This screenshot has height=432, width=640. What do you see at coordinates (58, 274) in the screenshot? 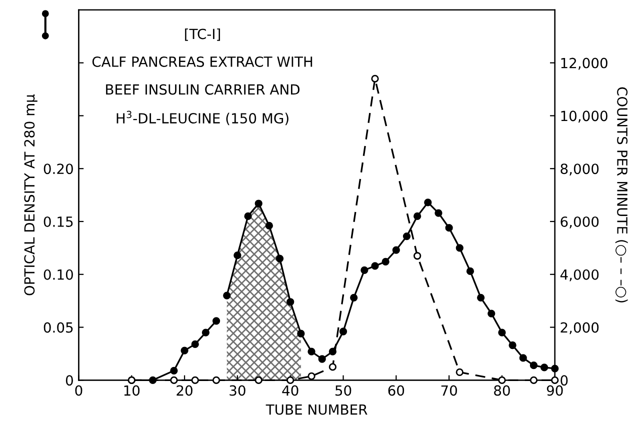
I see `y-tick-label: 0.10` at bounding box center [58, 274].